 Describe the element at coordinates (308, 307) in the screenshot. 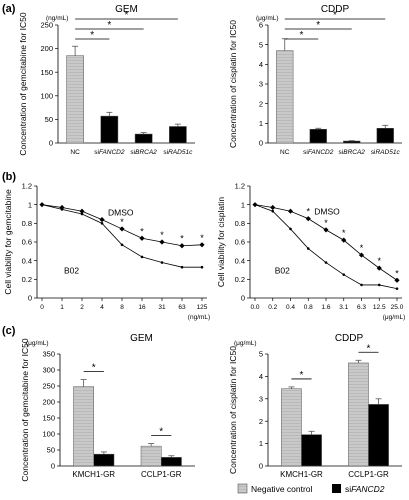

I see `x-tick-label: 0.8` at that location.